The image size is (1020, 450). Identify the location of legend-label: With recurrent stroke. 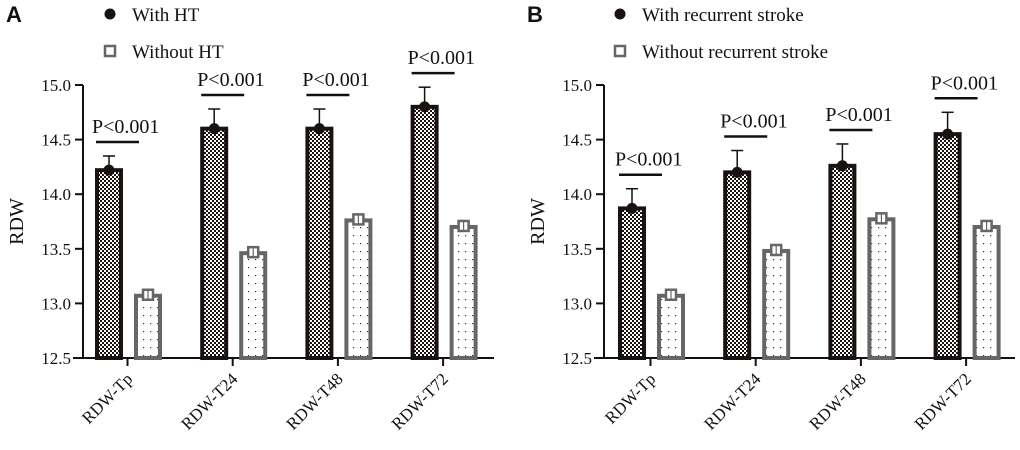
(723, 15).